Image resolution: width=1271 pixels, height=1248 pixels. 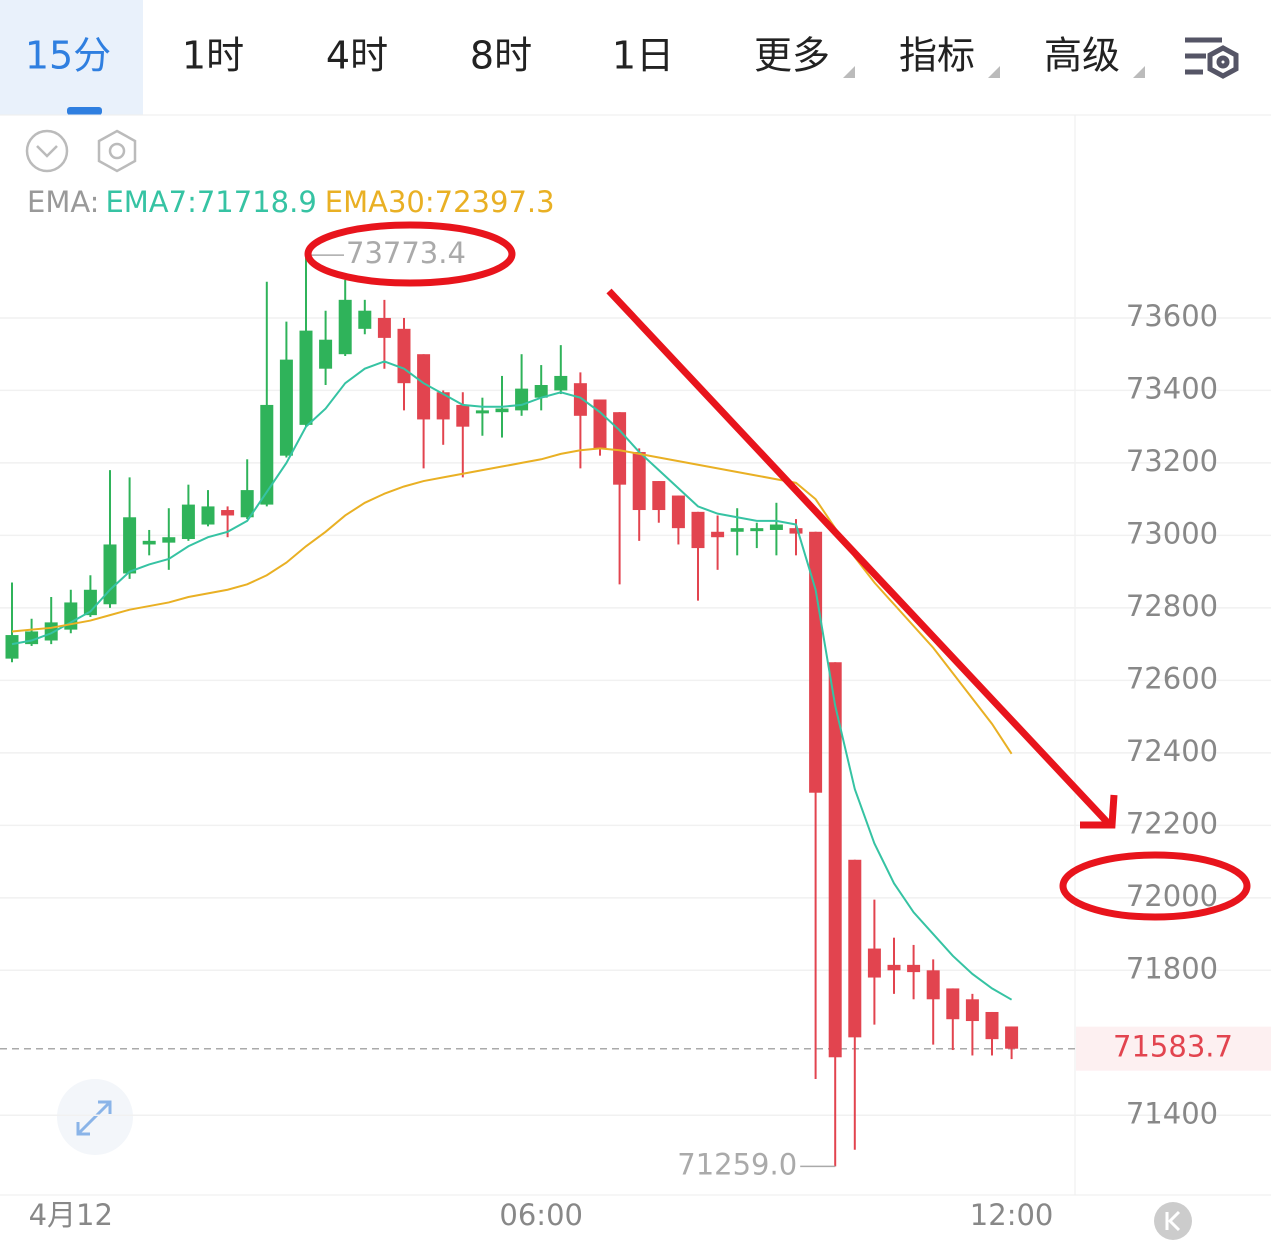 I want to click on active-tab-bg, so click(x=71, y=57).